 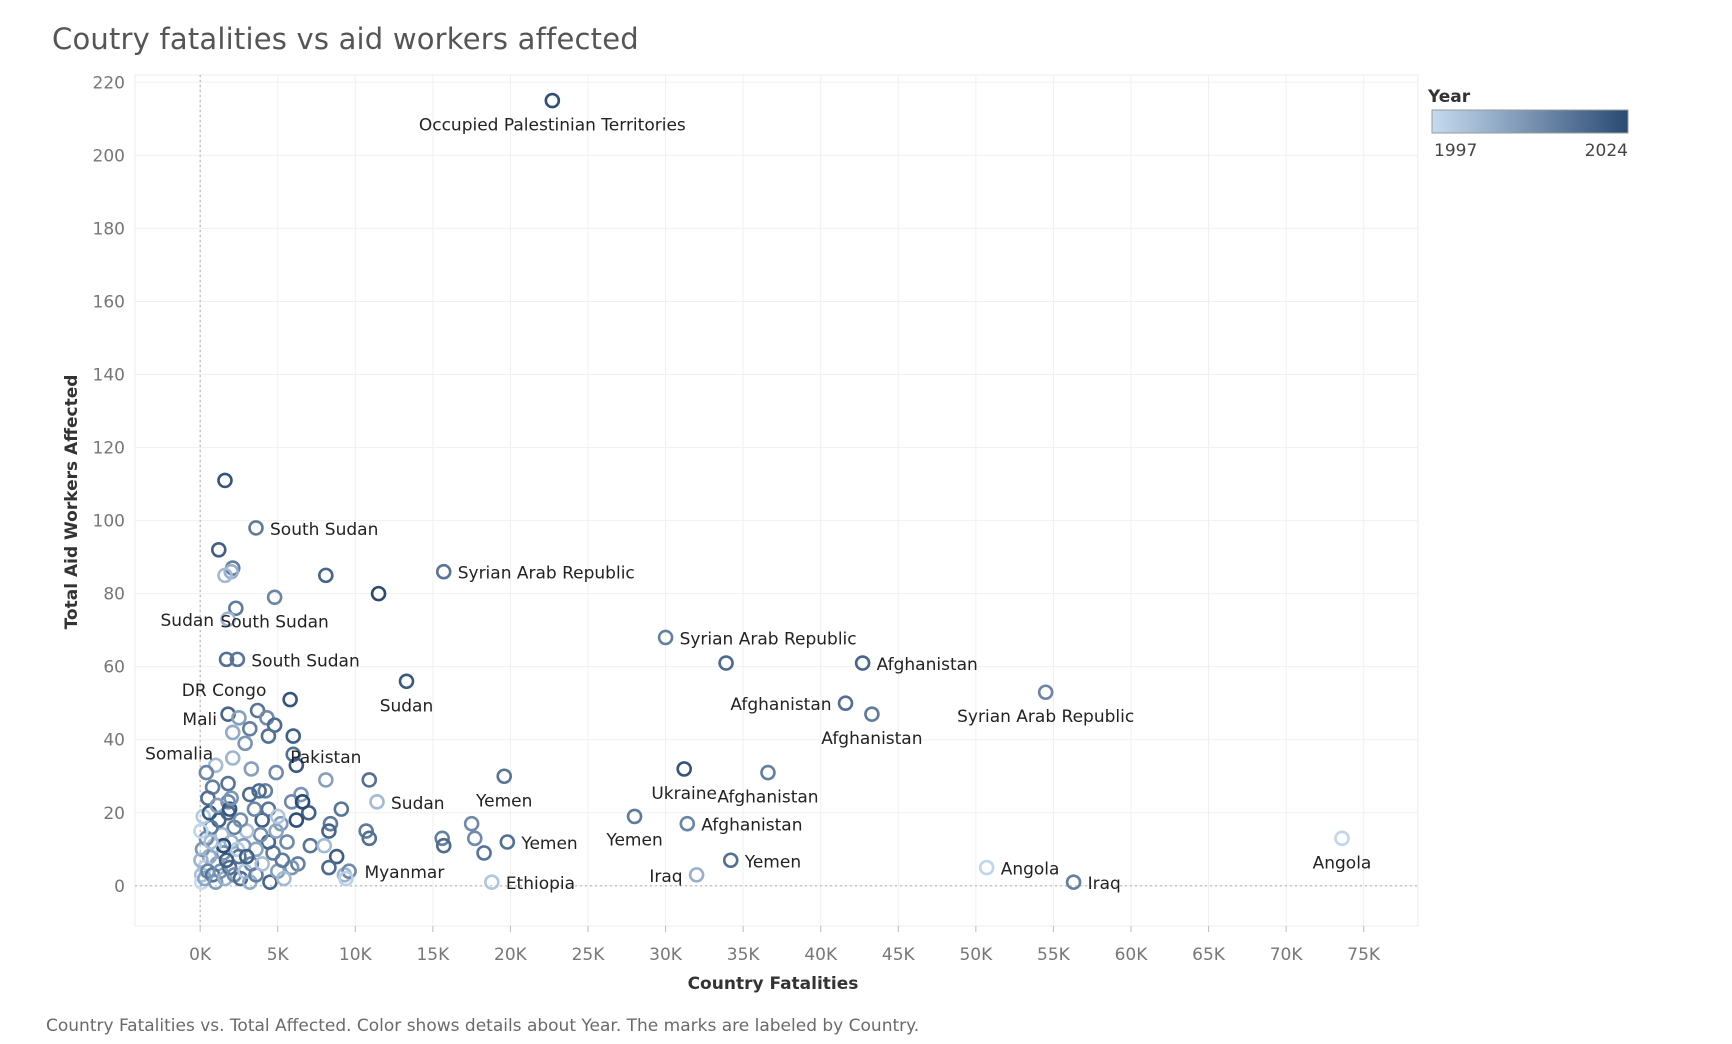 What do you see at coordinates (72, 502) in the screenshot?
I see `y-axis-title: Total Aid Workers Affected` at bounding box center [72, 502].